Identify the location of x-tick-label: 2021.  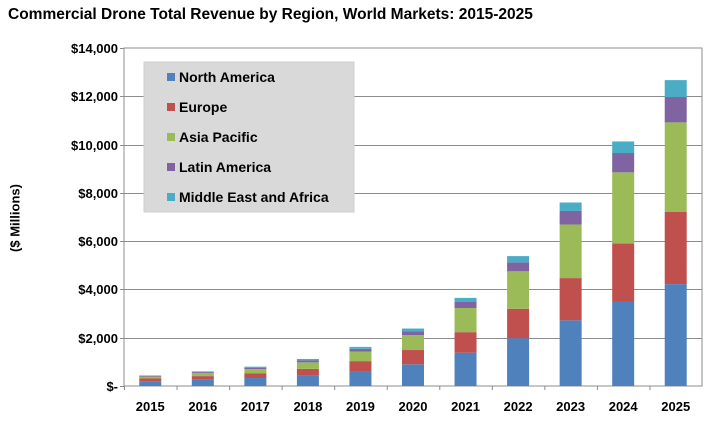
(465, 406).